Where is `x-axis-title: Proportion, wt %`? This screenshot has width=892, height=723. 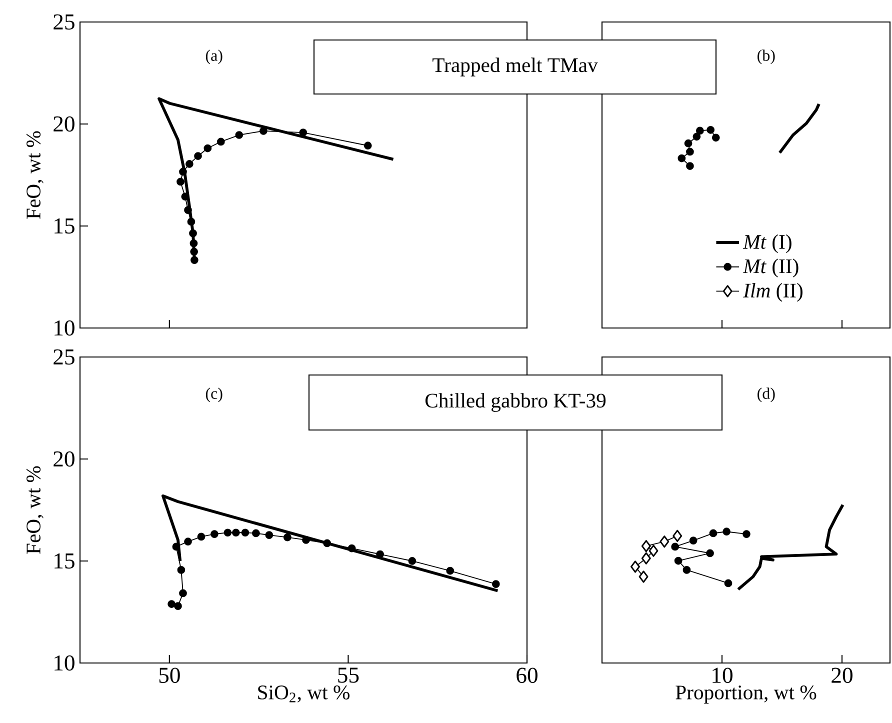 x-axis-title: Proportion, wt % is located at coordinates (746, 694).